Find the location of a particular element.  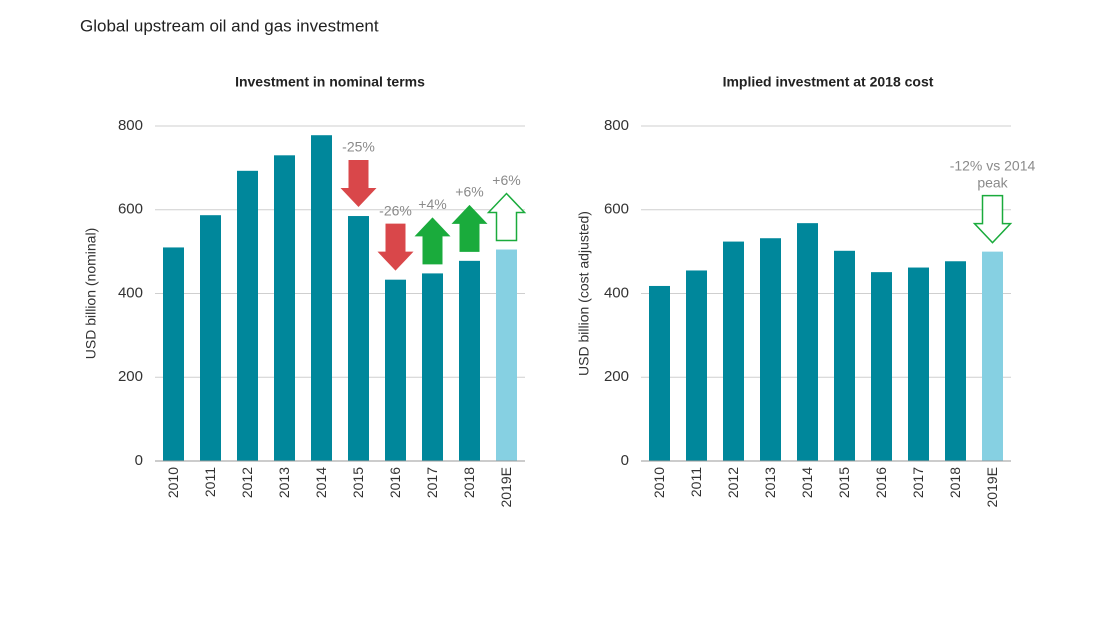

annotation-label: peak is located at coordinates (992, 182).